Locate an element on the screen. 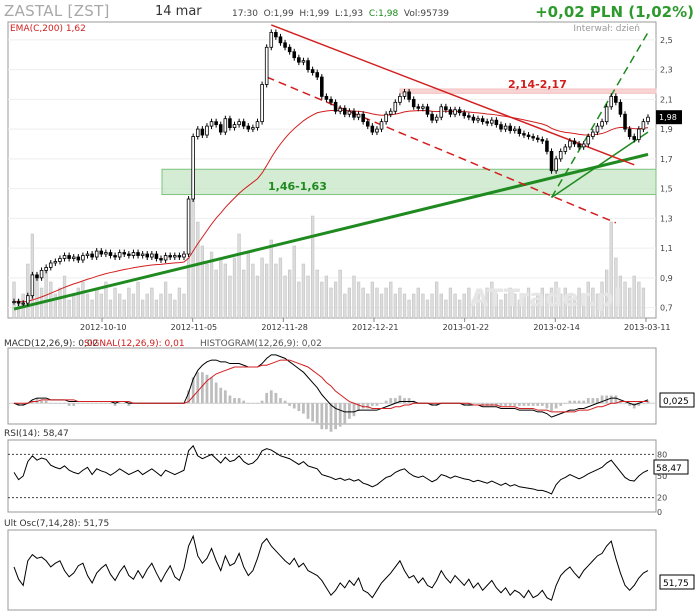 The height and width of the screenshot is (613, 700). price-y-tick-label: 1,7 is located at coordinates (666, 159).